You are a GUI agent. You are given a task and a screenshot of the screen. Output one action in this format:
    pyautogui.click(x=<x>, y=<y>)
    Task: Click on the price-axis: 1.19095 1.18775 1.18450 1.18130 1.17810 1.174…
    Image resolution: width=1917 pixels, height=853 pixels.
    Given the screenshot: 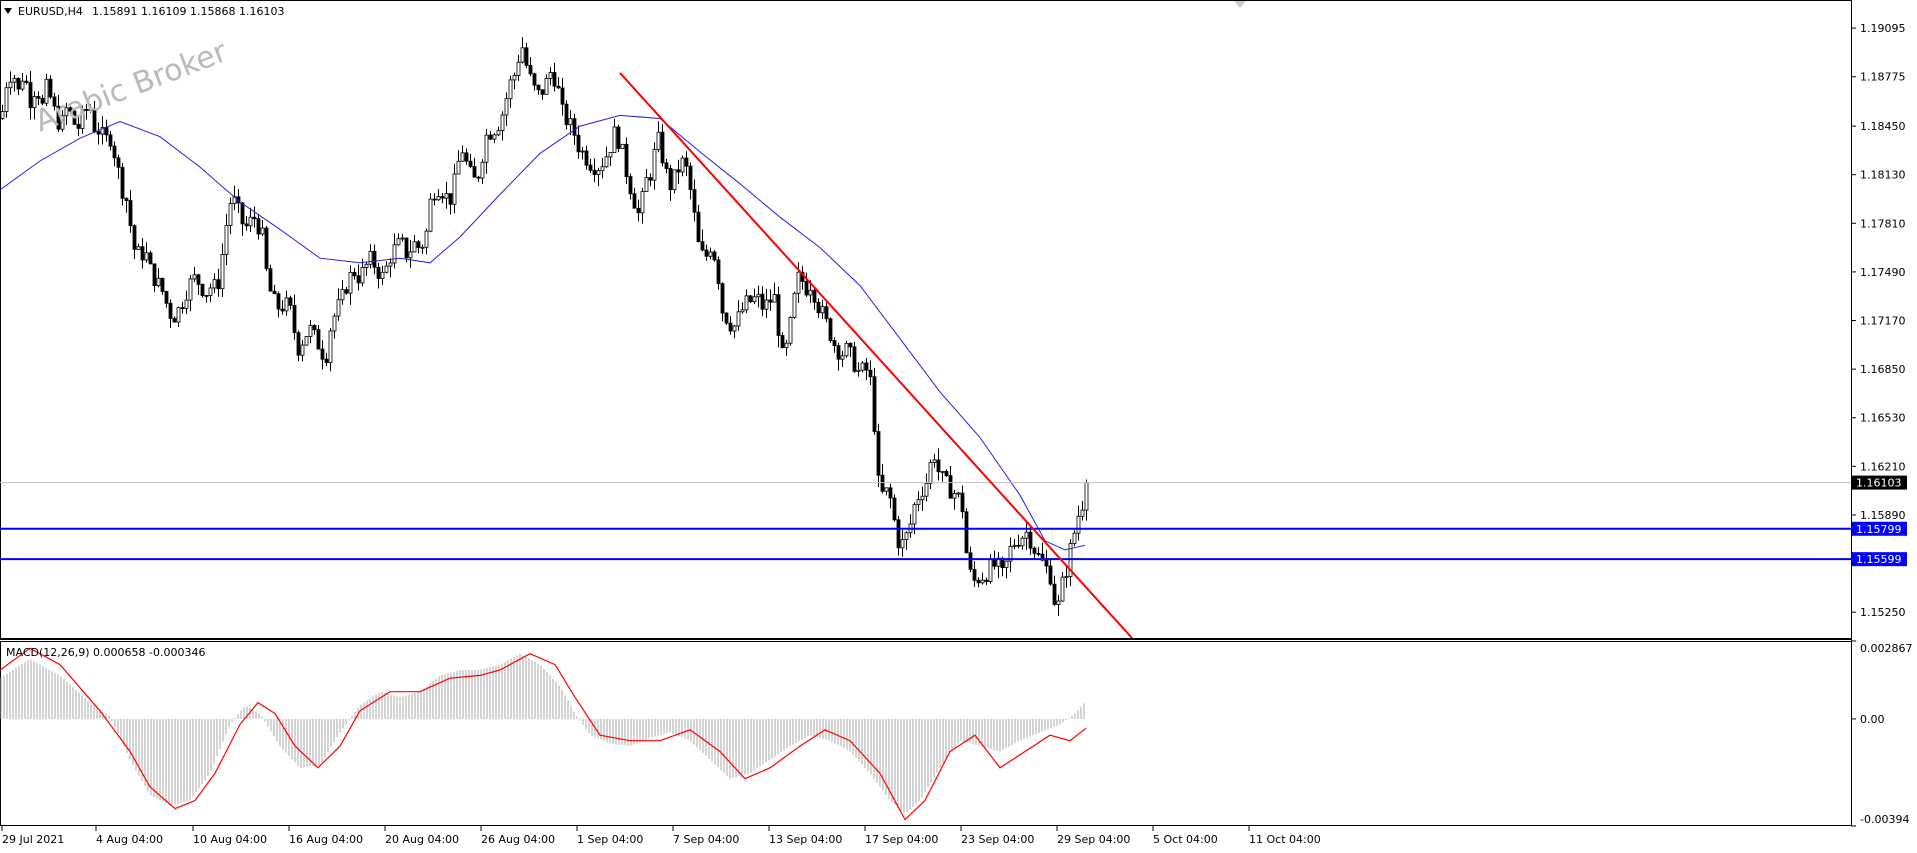 What is the action you would take?
    pyautogui.click(x=1878, y=320)
    